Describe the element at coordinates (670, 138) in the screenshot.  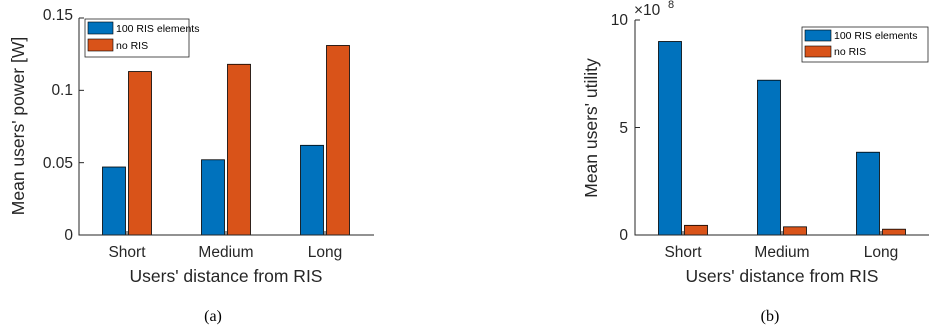
I see `chart-b-bar-ris-short` at that location.